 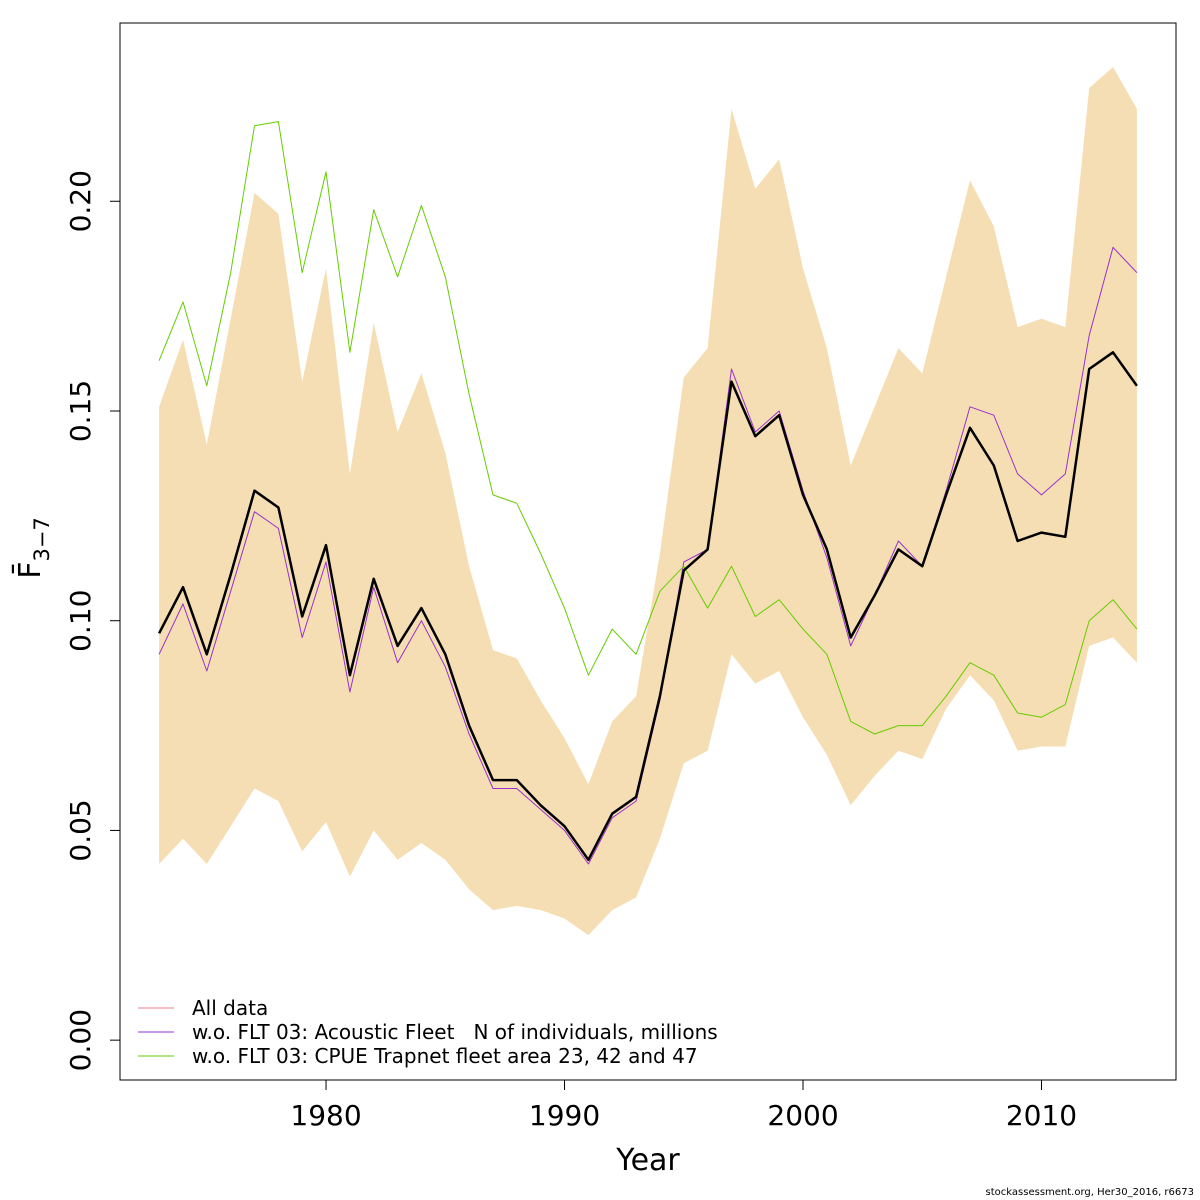 I want to click on y-axis-label: F̄3−7, so click(x=33, y=548).